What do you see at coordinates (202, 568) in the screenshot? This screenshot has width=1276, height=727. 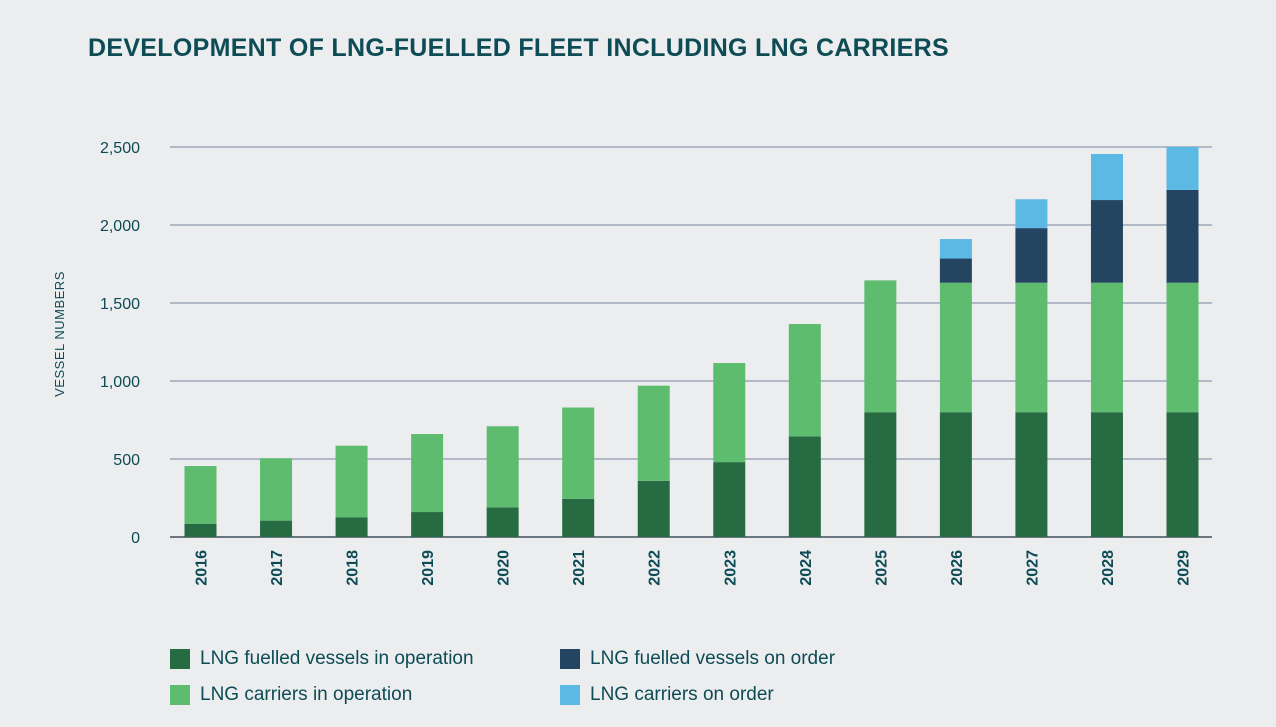 I see `x-tick-label: 2016` at bounding box center [202, 568].